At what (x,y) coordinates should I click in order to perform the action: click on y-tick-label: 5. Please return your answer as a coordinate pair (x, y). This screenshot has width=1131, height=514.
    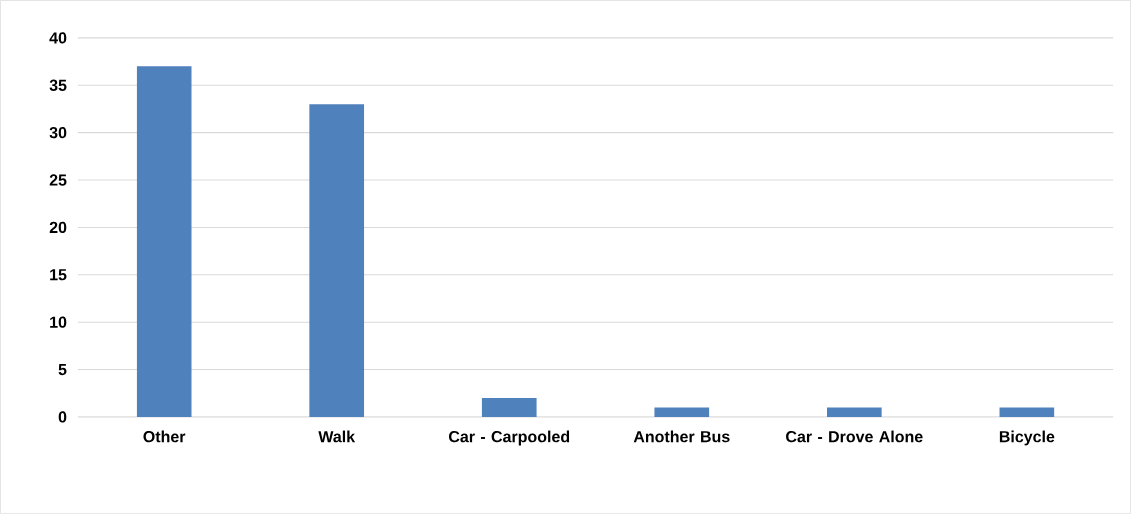
    Looking at the image, I should click on (62, 370).